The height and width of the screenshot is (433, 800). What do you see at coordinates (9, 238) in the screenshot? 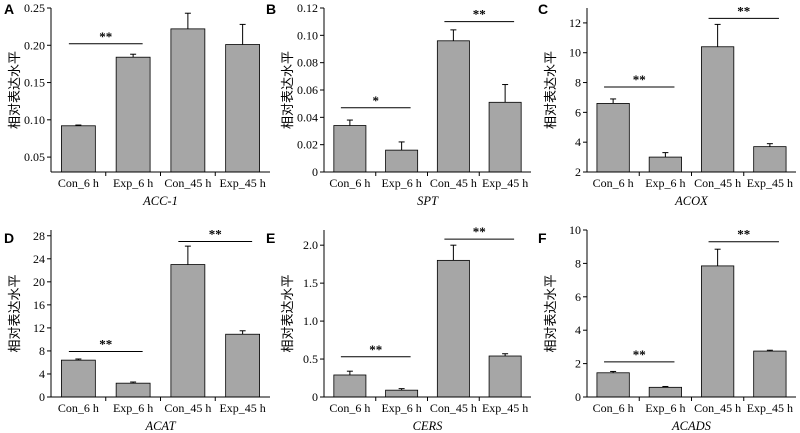
I see `panel-letter: D` at bounding box center [9, 238].